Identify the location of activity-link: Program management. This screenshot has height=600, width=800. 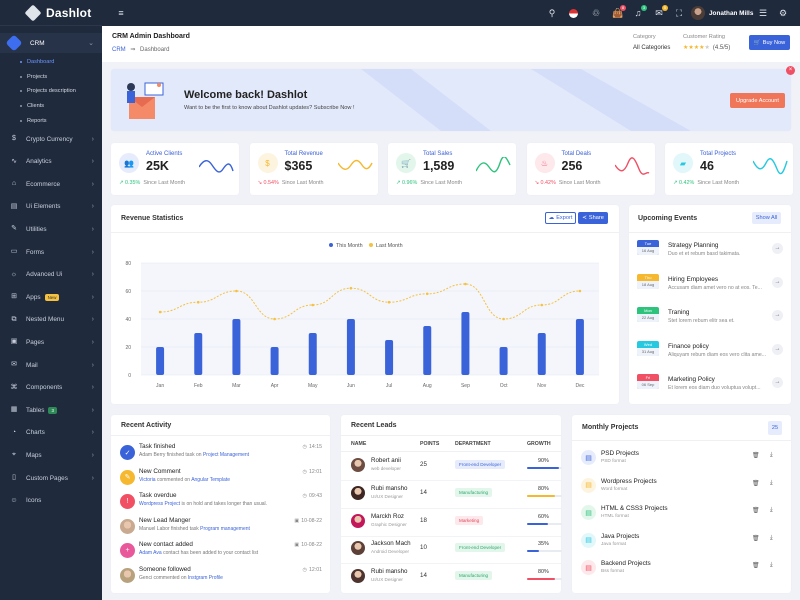
(225, 528).